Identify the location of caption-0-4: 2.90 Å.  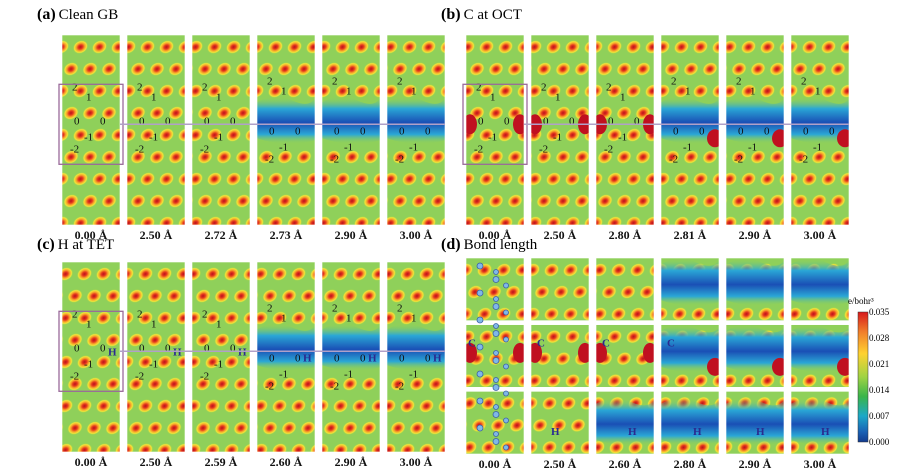
(351, 235).